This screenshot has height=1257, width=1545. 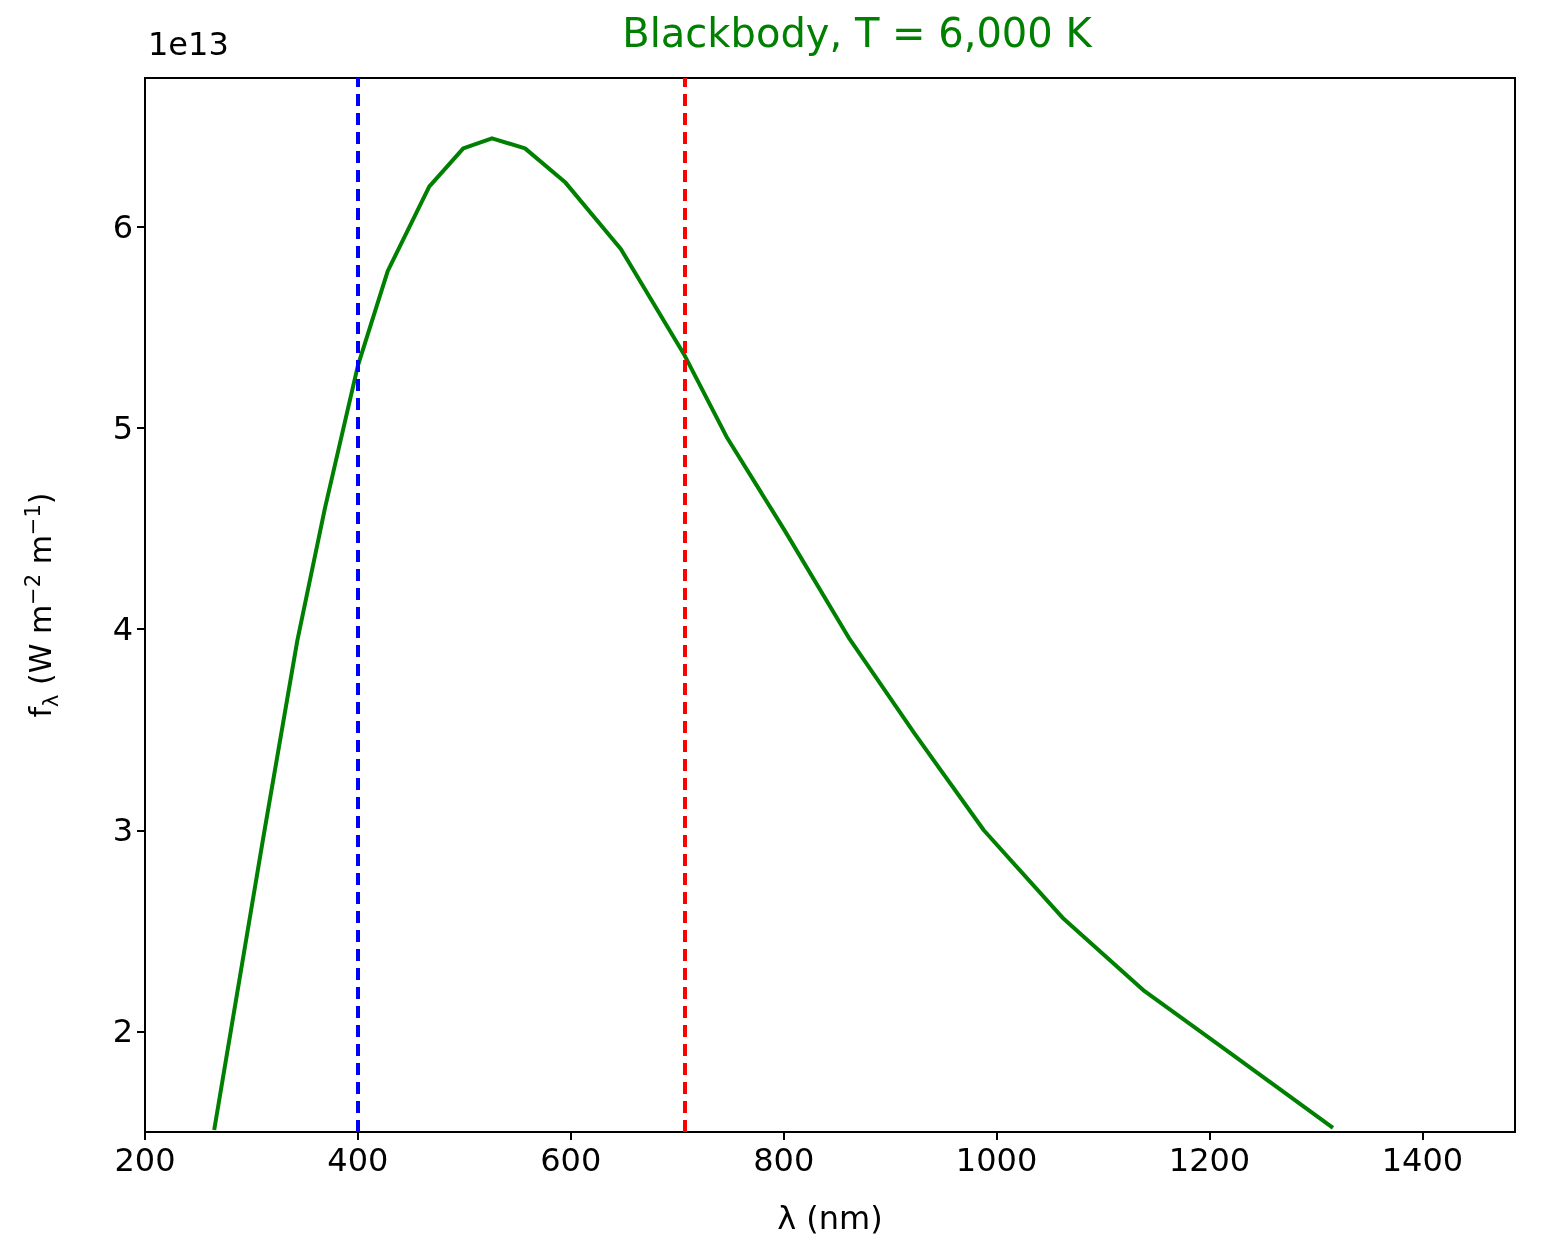 What do you see at coordinates (1209, 1160) in the screenshot?
I see `x-tick-label: 1200` at bounding box center [1209, 1160].